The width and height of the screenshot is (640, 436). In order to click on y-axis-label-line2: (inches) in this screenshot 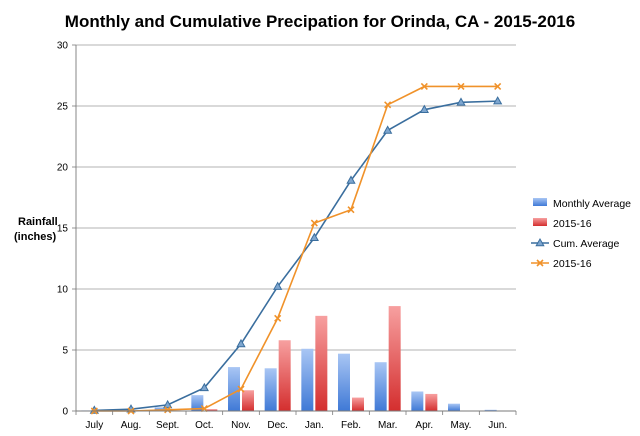, I will do `click(35, 237)`.